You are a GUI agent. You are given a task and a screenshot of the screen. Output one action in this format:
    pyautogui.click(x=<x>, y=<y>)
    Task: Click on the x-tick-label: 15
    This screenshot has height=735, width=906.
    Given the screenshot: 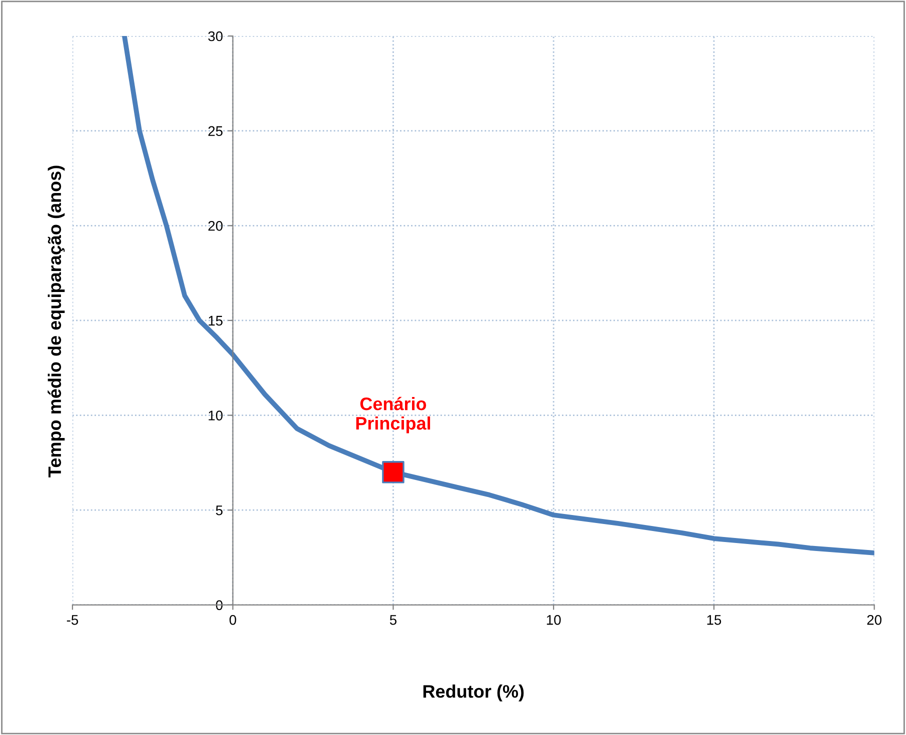 What is the action you would take?
    pyautogui.click(x=714, y=620)
    